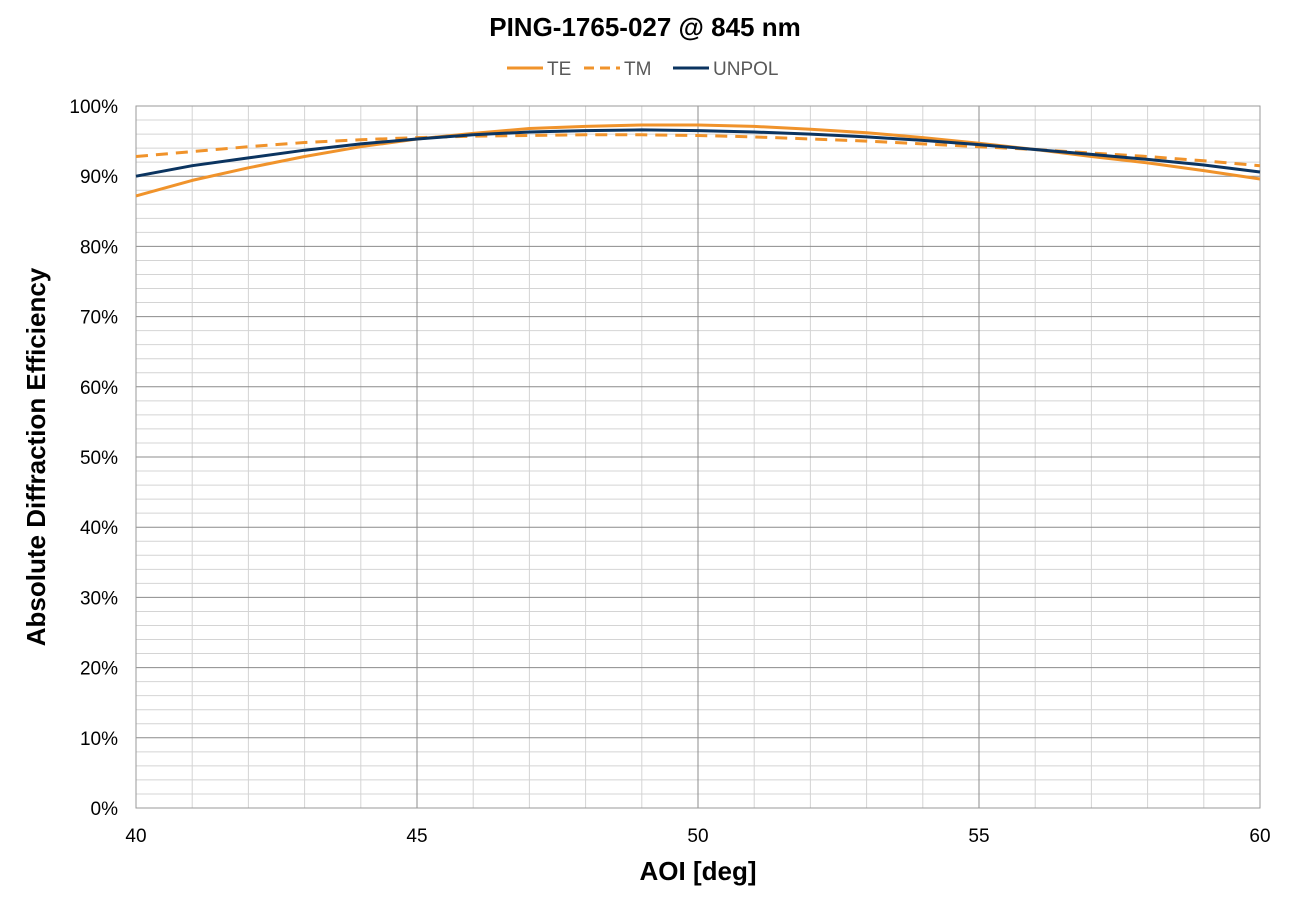 The image size is (1289, 902). What do you see at coordinates (99, 388) in the screenshot?
I see `y-tick-label: 60%` at bounding box center [99, 388].